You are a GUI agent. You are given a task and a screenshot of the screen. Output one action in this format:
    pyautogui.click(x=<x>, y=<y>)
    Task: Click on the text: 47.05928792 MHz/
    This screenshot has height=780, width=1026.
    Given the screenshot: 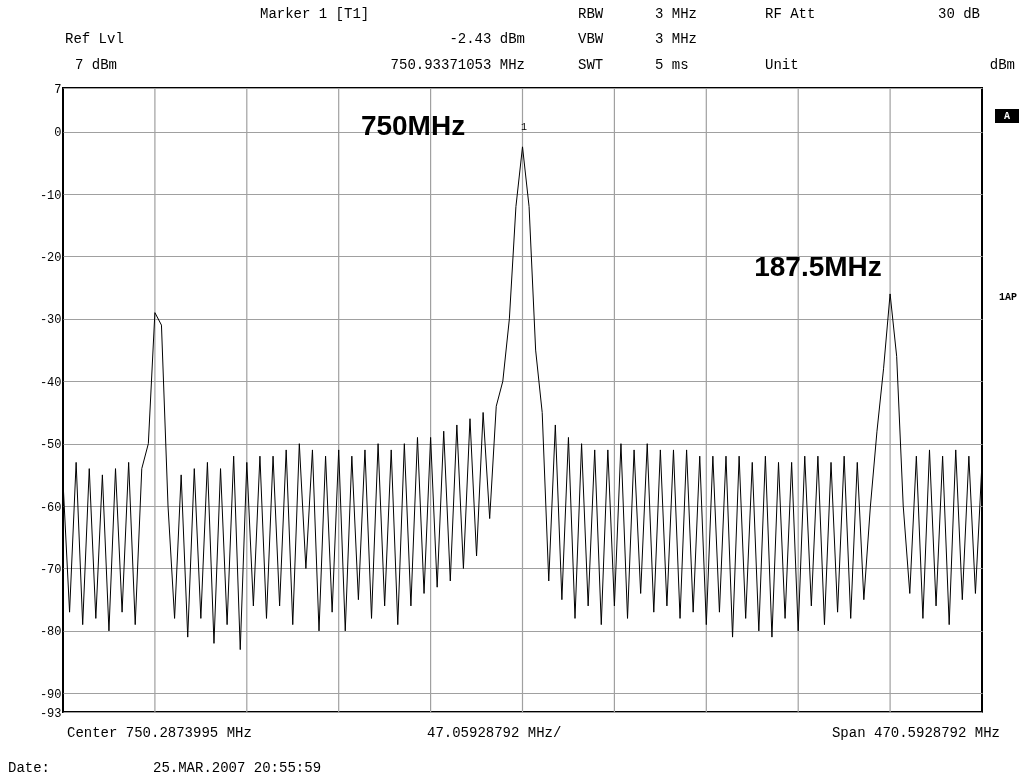 What is the action you would take?
    pyautogui.click(x=494, y=733)
    